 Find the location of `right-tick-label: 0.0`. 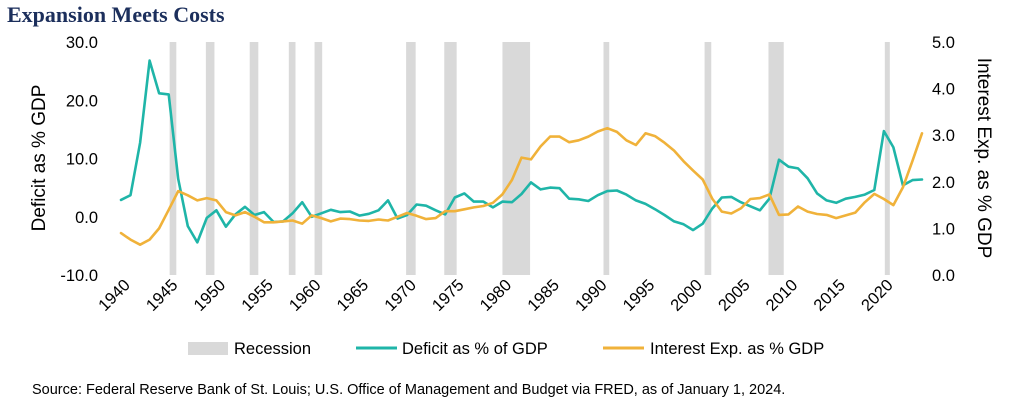

right-tick-label: 0.0 is located at coordinates (943, 276).